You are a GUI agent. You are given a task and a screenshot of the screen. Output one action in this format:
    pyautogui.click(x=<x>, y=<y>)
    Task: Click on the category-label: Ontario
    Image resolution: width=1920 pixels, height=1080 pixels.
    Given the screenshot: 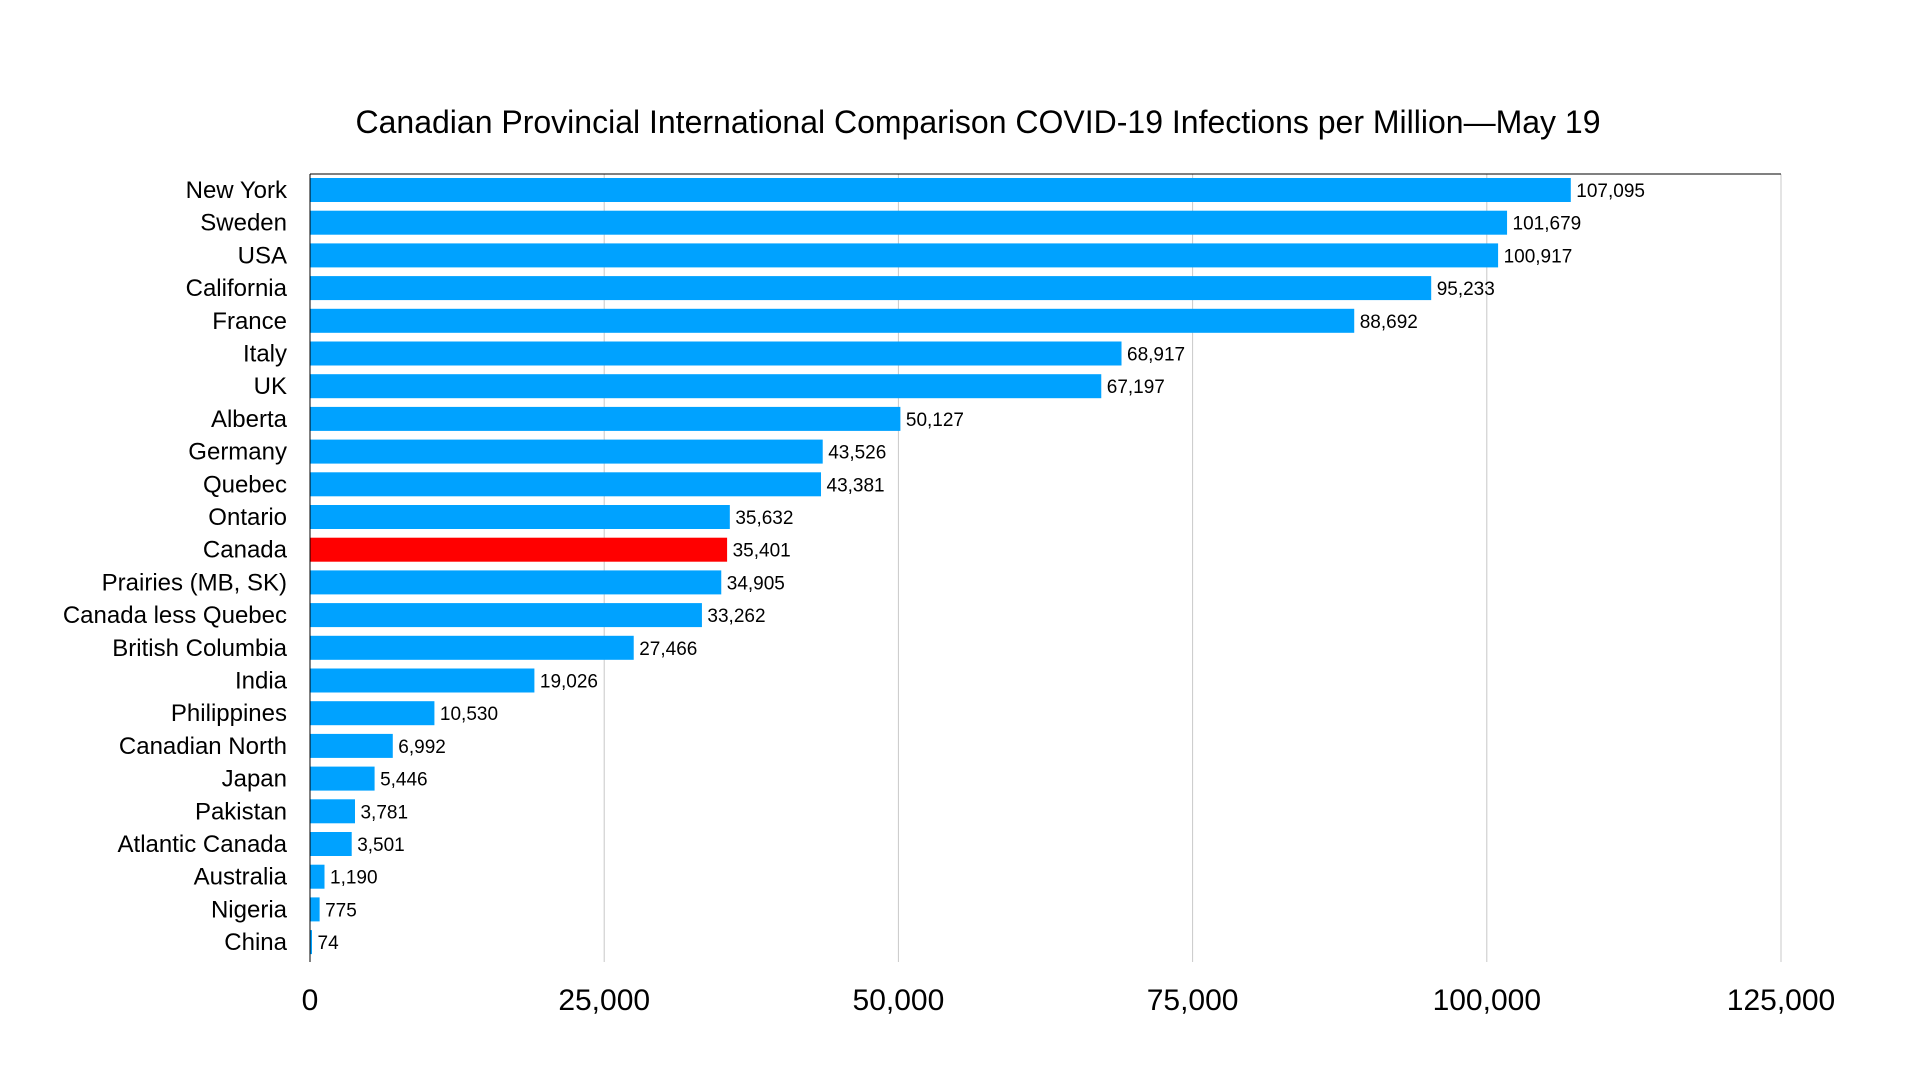 What is the action you would take?
    pyautogui.click(x=247, y=517)
    